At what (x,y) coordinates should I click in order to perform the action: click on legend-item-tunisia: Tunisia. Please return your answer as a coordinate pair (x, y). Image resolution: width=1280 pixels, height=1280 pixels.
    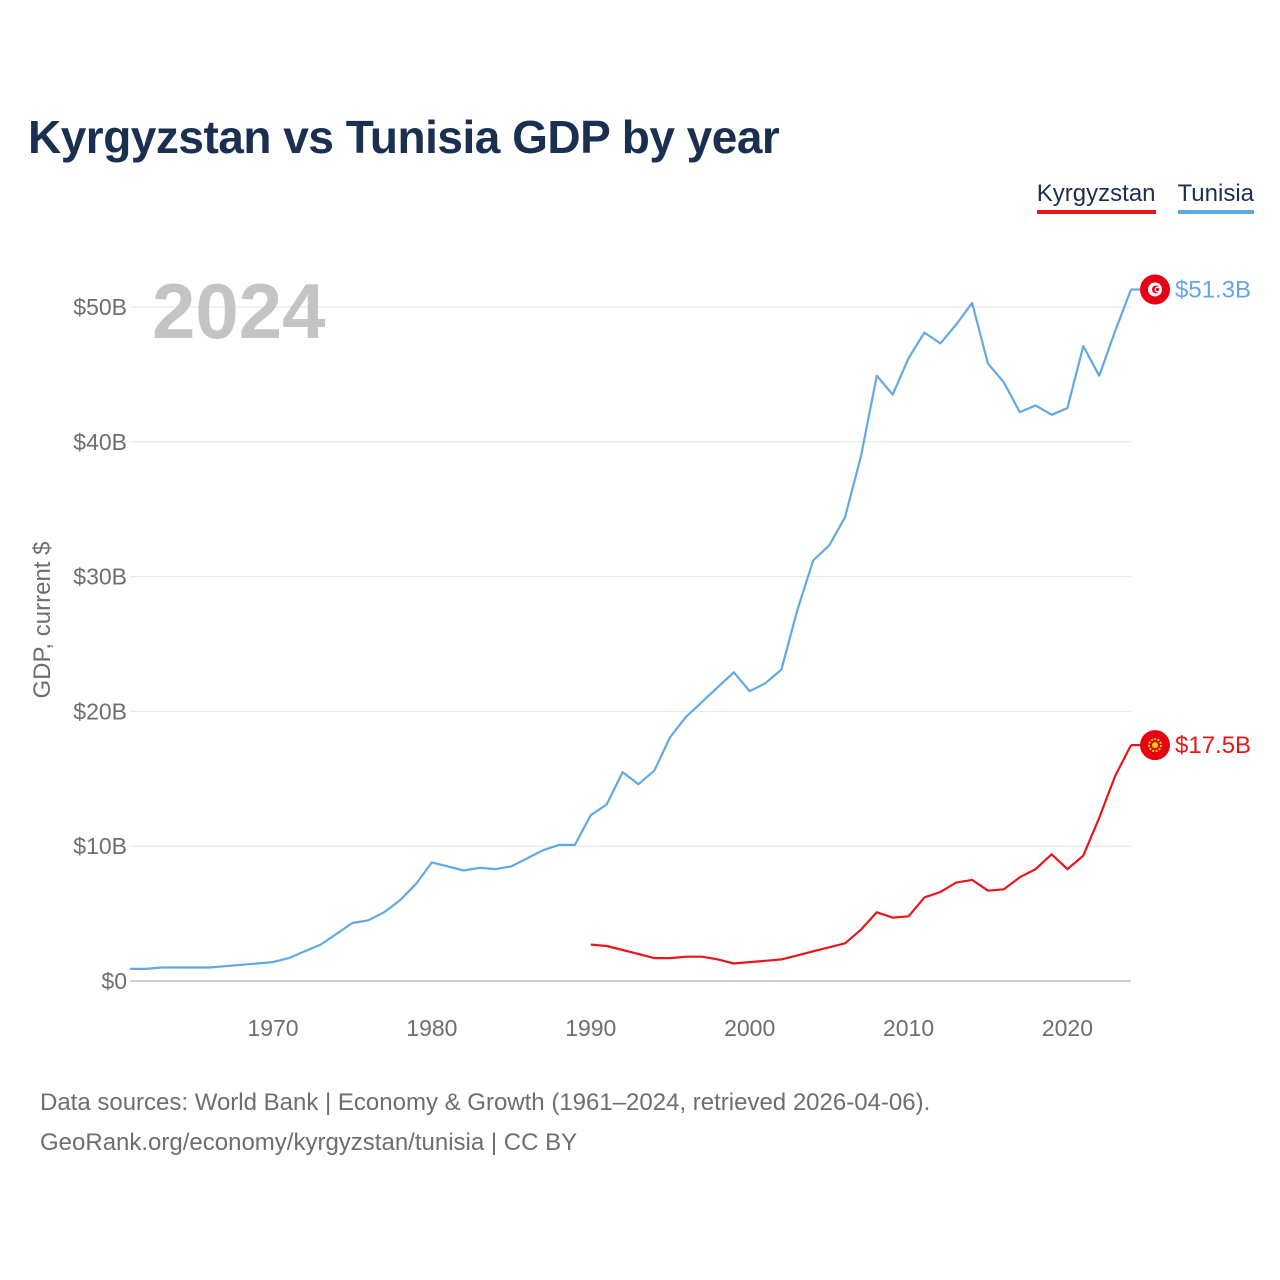
    Looking at the image, I should click on (1215, 197).